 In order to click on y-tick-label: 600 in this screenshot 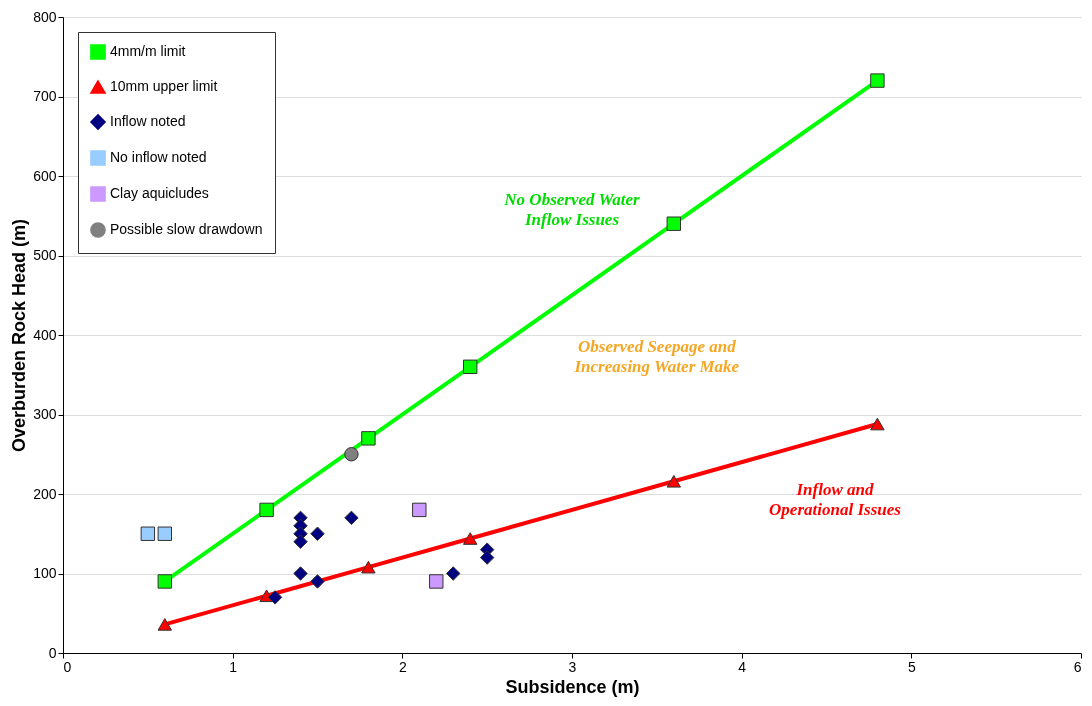, I will do `click(45, 175)`.